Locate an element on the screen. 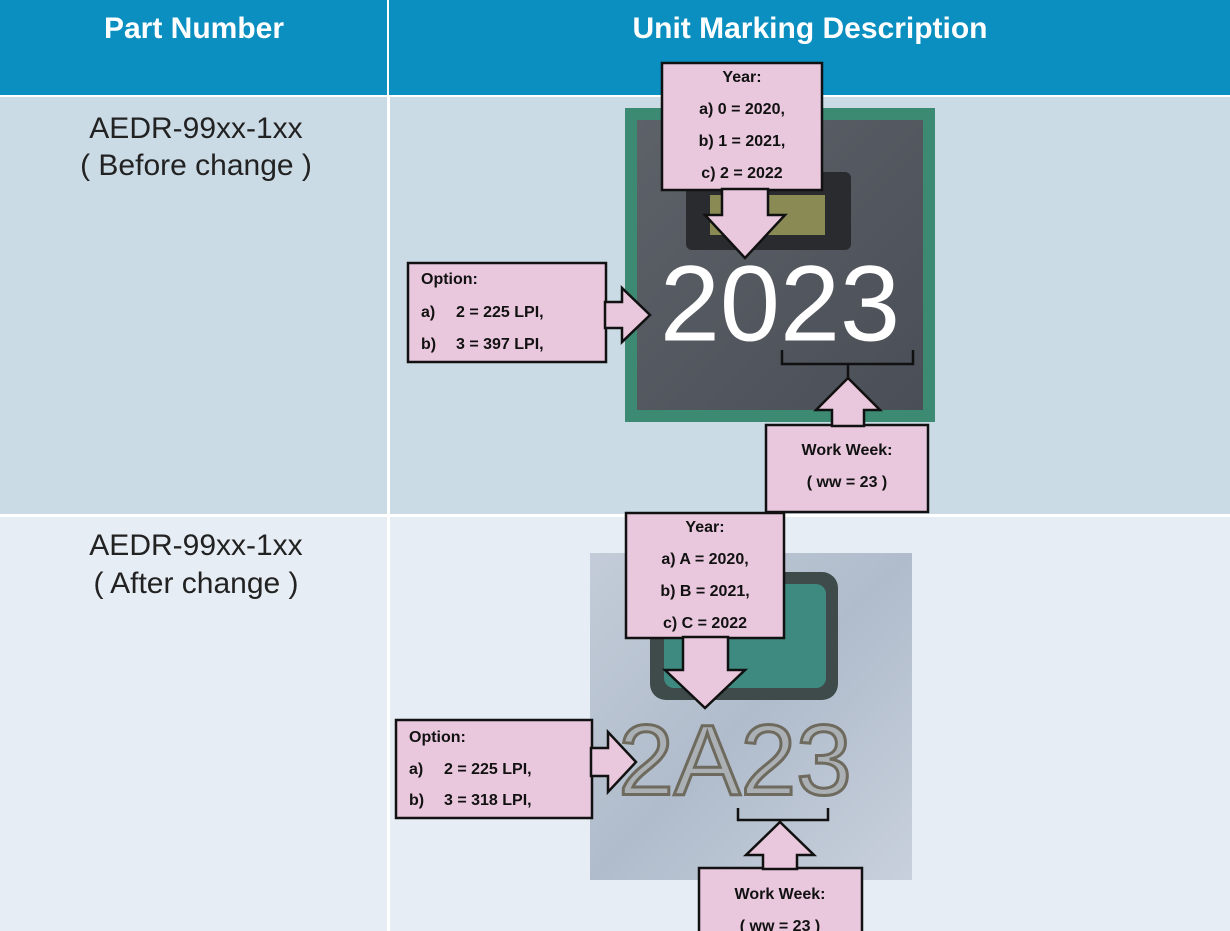 The height and width of the screenshot is (931, 1230). marking: 2023 is located at coordinates (780, 303).